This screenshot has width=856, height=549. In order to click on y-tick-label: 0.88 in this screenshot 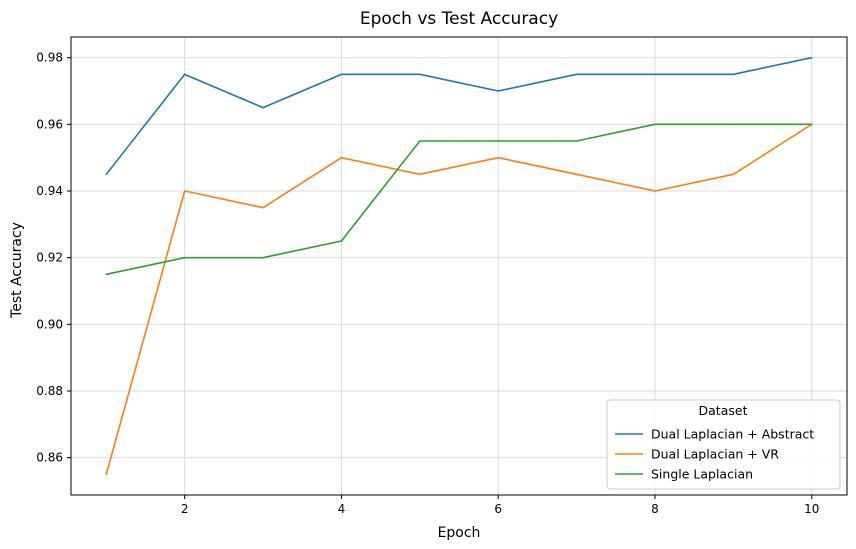, I will do `click(49, 391)`.